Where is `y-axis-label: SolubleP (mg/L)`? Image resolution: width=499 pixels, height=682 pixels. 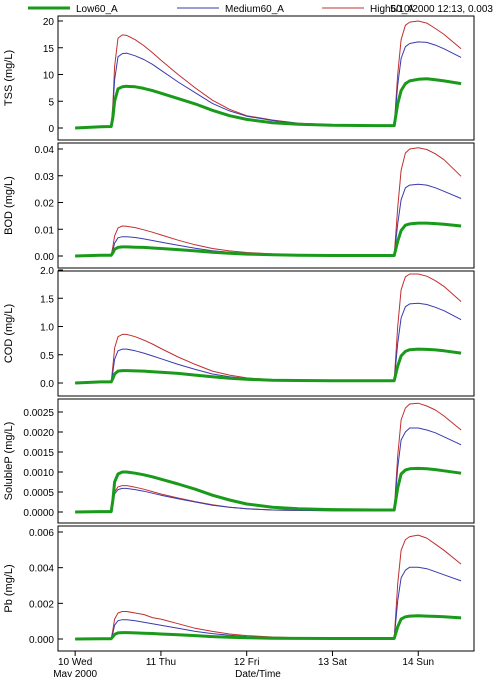 y-axis-label: SolubleP (mg/L) is located at coordinates (9, 461).